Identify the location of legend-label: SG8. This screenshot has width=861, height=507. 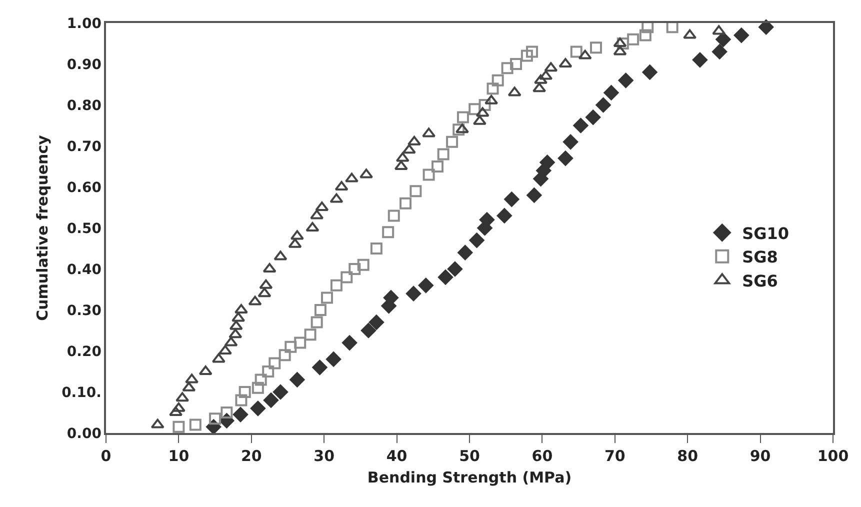
(760, 257).